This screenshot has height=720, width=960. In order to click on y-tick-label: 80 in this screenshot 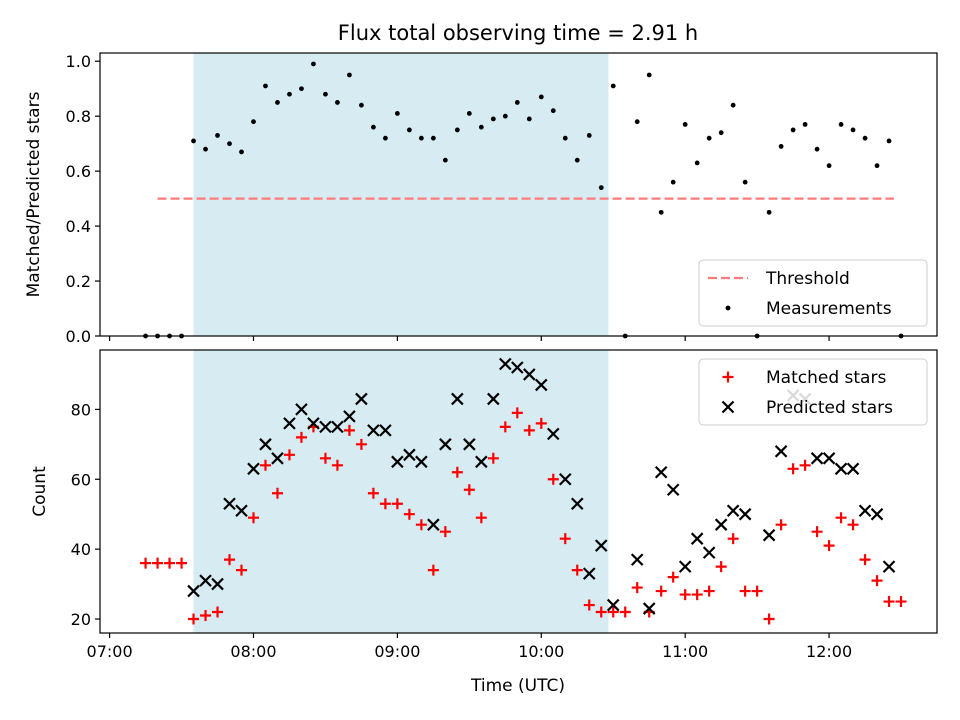, I will do `click(81, 409)`.